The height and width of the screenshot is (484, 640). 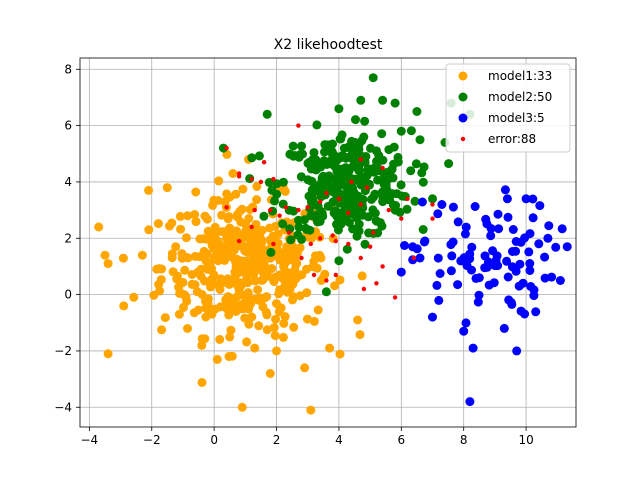 I want to click on series-error, so click(x=329, y=211).